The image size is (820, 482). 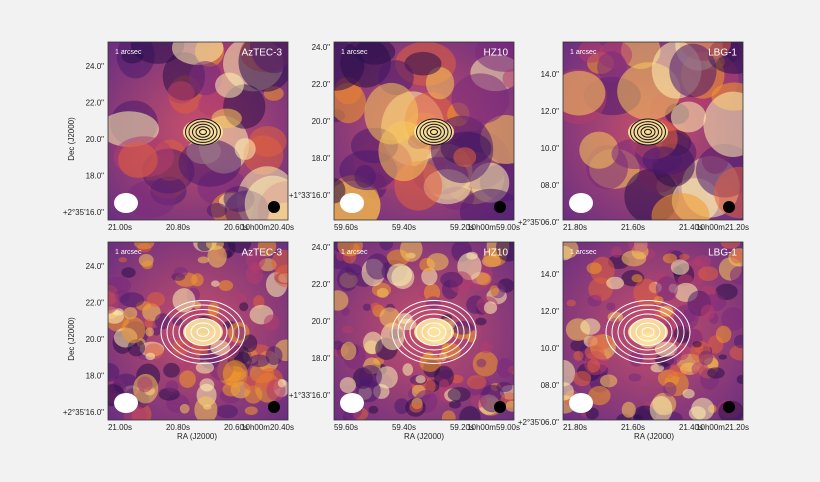 I want to click on y-tick-label: 10.0", so click(x=550, y=348).